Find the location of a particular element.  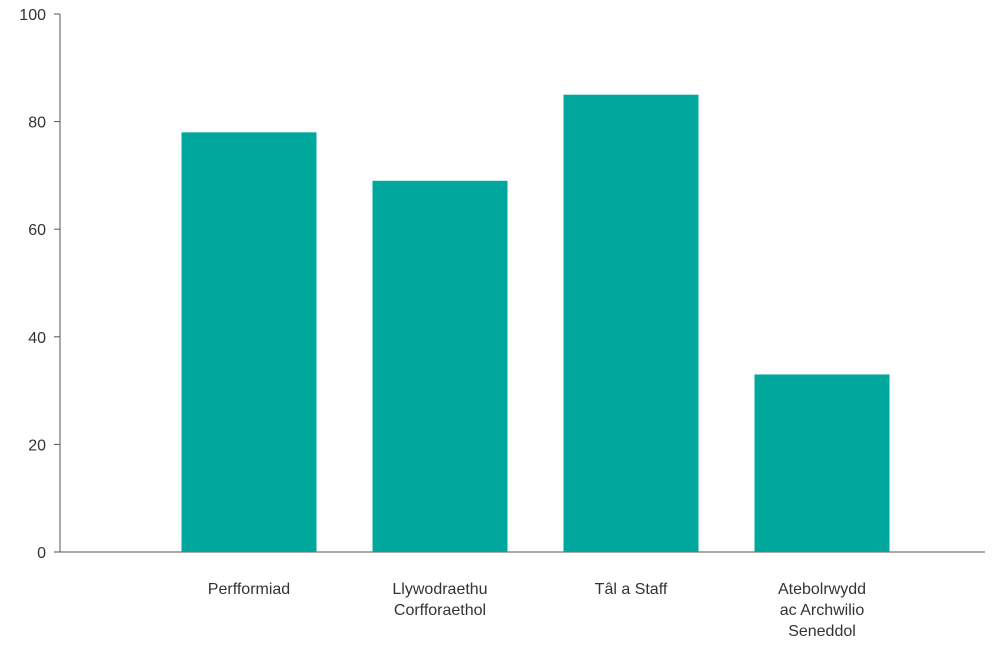

x-category-label-line: ac Archwilio is located at coordinates (822, 610).